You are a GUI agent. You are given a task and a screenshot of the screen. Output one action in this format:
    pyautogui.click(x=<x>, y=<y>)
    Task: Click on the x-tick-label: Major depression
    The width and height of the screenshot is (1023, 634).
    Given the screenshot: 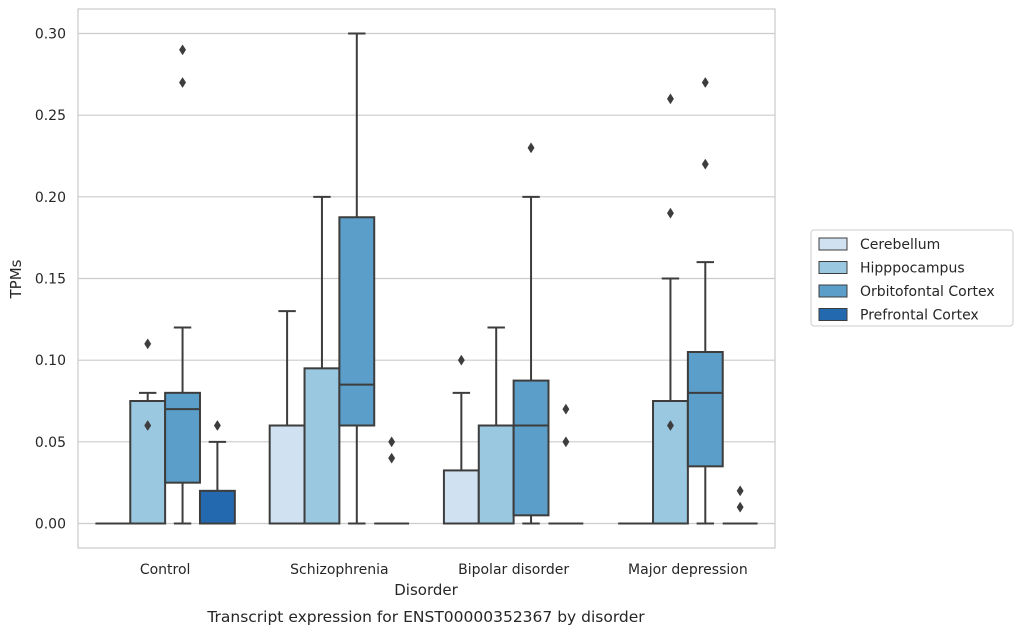 What is the action you would take?
    pyautogui.click(x=688, y=570)
    